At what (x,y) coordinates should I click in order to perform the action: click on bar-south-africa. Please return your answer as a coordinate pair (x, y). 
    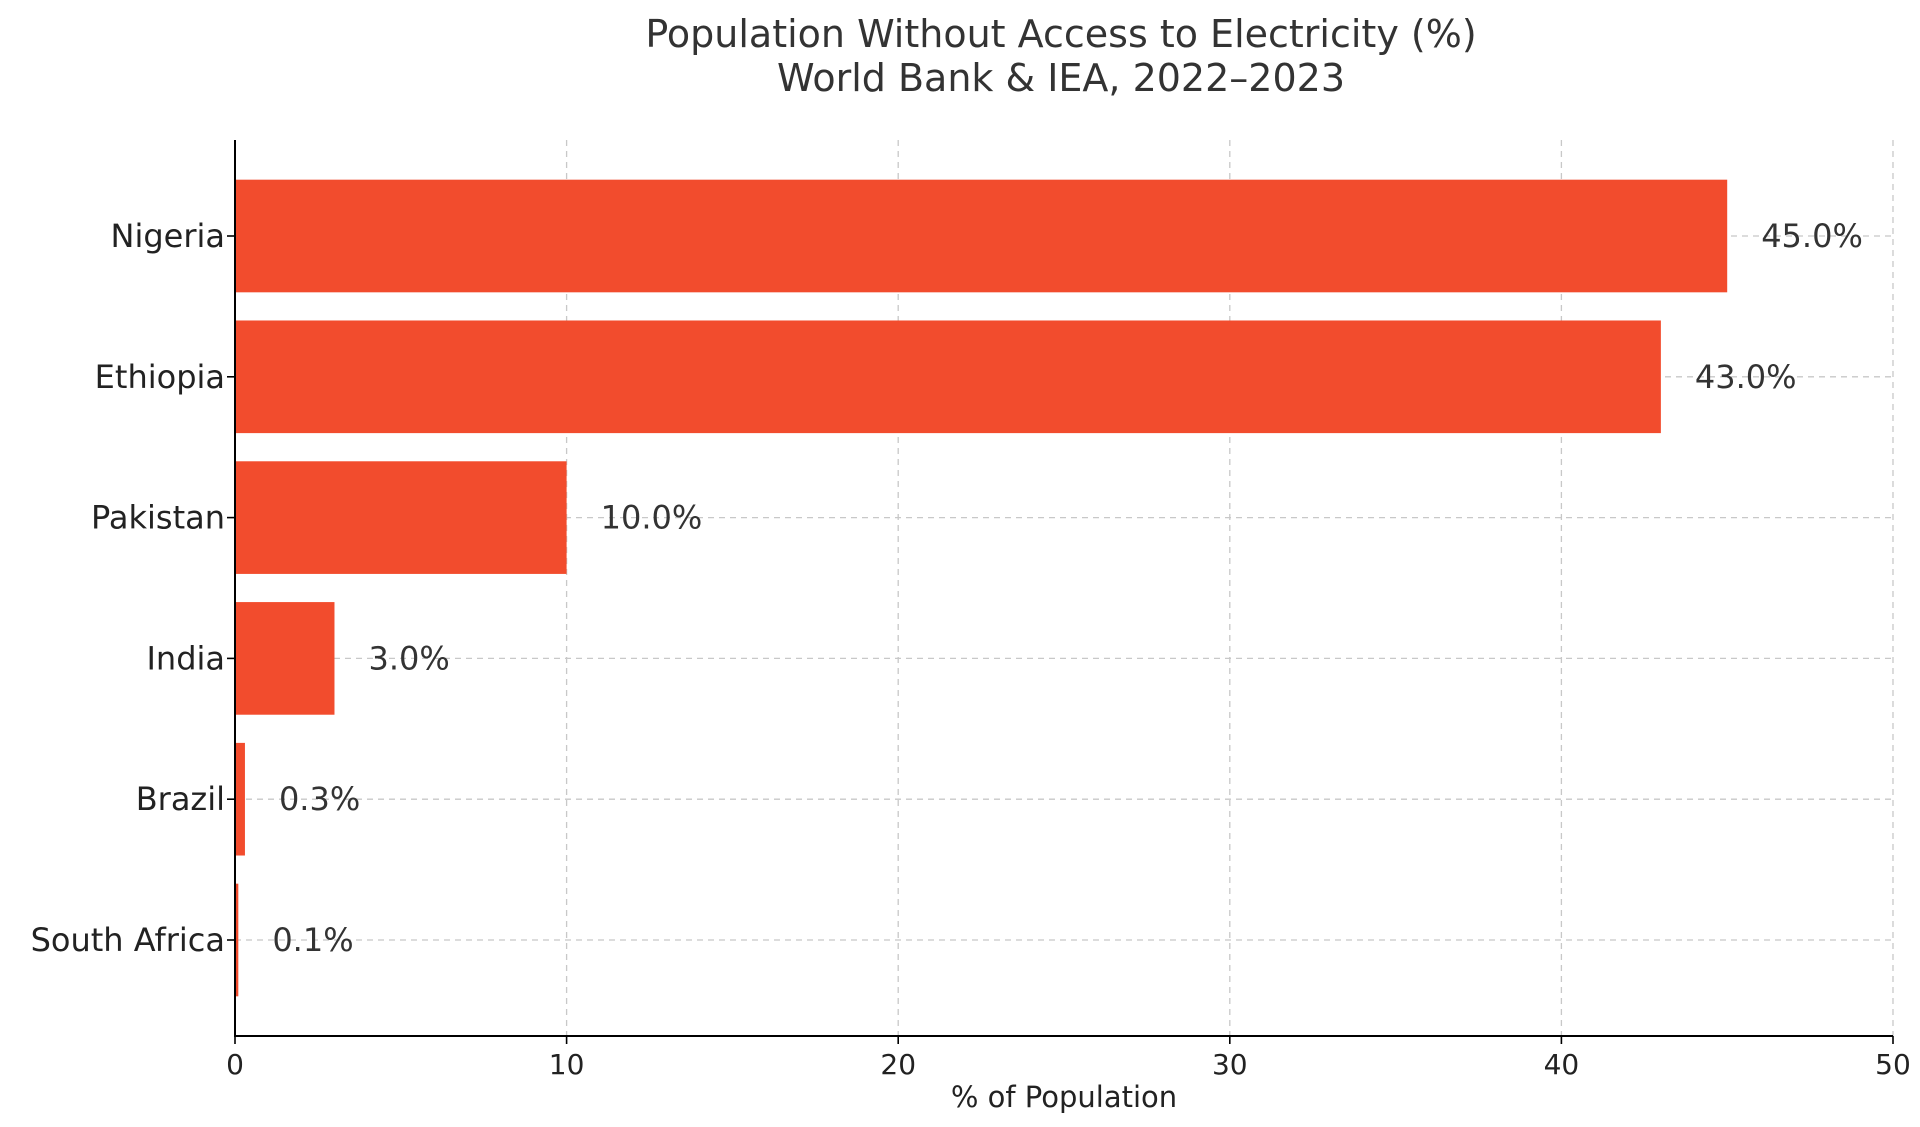
    Looking at the image, I should click on (237, 940).